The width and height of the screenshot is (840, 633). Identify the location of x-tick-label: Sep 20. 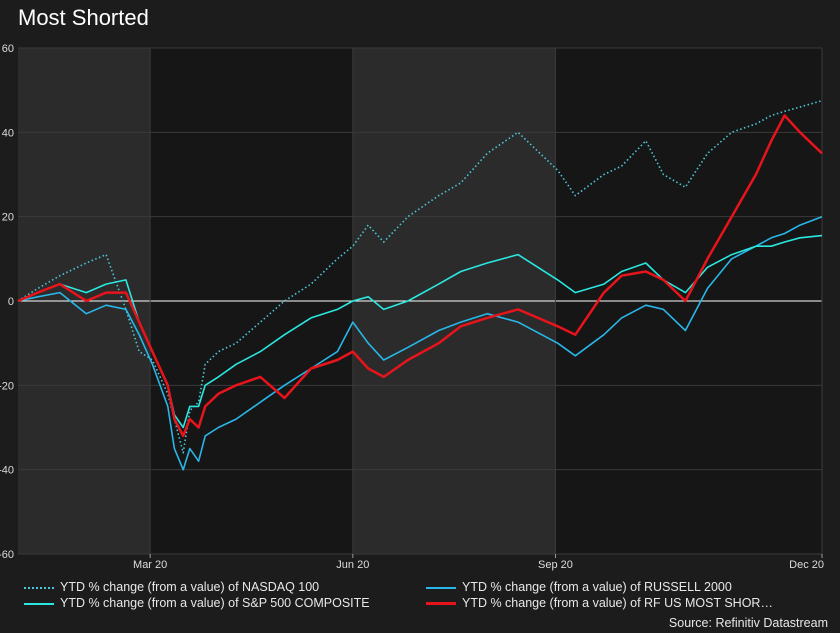
(555, 565).